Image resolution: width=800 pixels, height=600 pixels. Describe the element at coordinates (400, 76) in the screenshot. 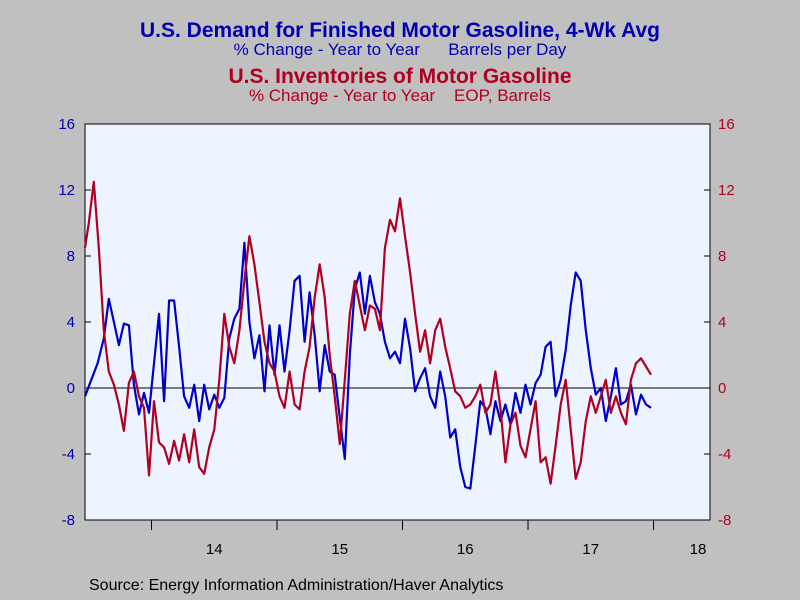

I see `inventory-chart-title: U.S. Inventories of Motor Gasoline` at that location.